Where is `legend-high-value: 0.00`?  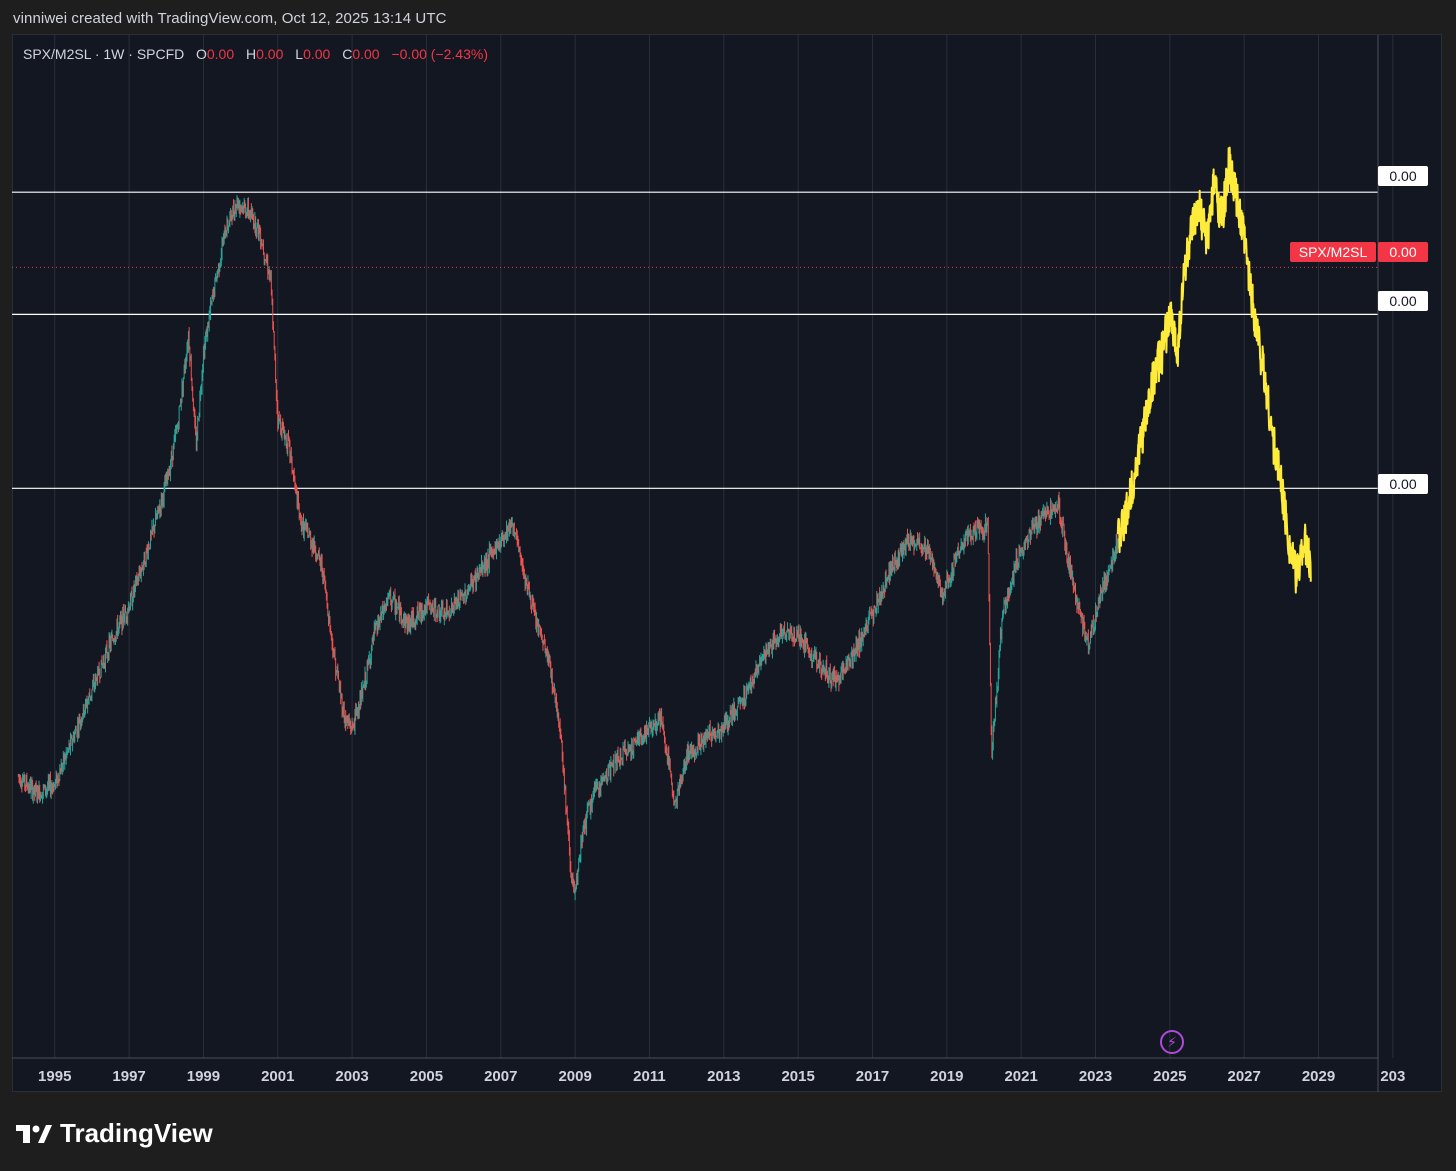
legend-high-value: 0.00 is located at coordinates (270, 54).